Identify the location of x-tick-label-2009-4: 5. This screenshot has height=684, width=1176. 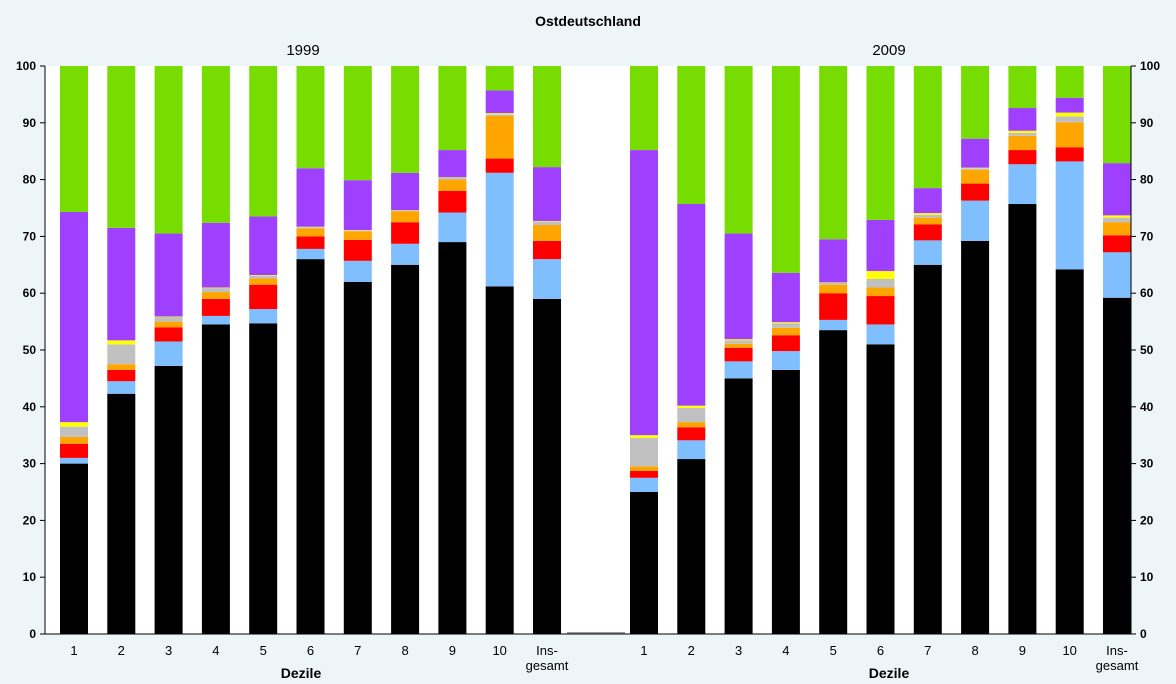
(833, 650).